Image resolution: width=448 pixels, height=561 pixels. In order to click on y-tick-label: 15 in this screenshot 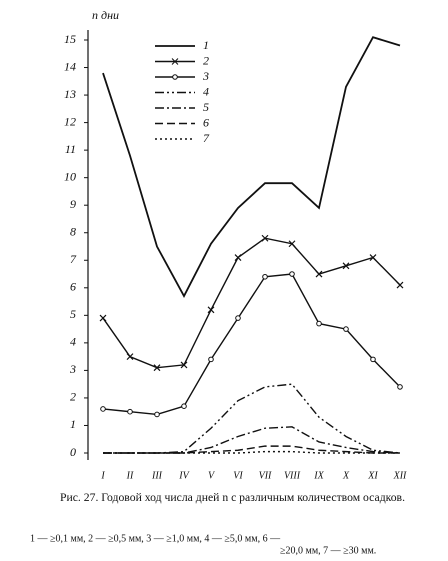, I will do `click(70, 39)`.